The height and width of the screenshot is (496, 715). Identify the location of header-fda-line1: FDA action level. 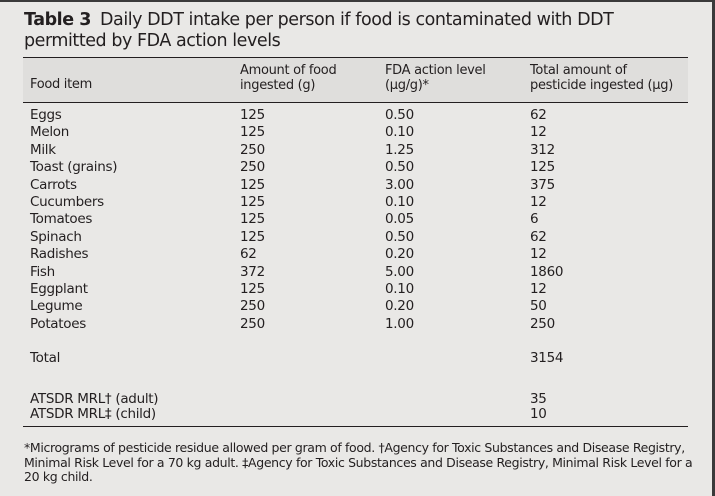
(435, 70).